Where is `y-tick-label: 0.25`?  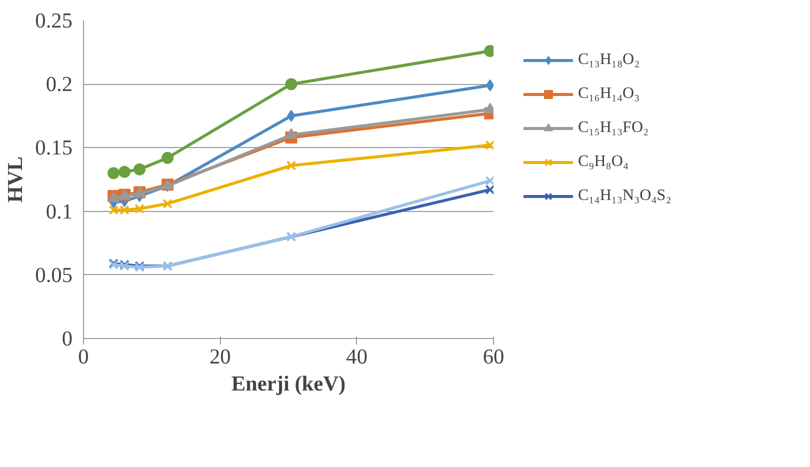
y-tick-label: 0.25 is located at coordinates (54, 20).